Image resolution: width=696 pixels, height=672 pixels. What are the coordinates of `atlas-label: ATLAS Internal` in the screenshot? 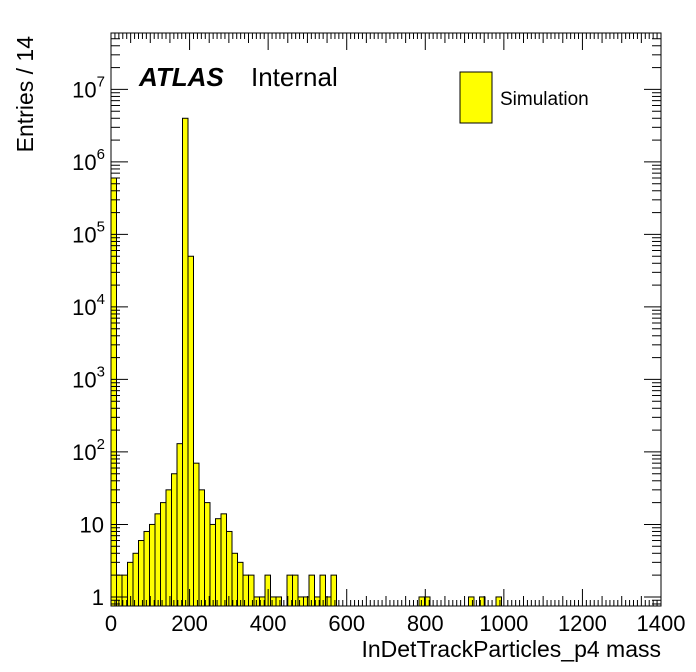 It's located at (238, 77).